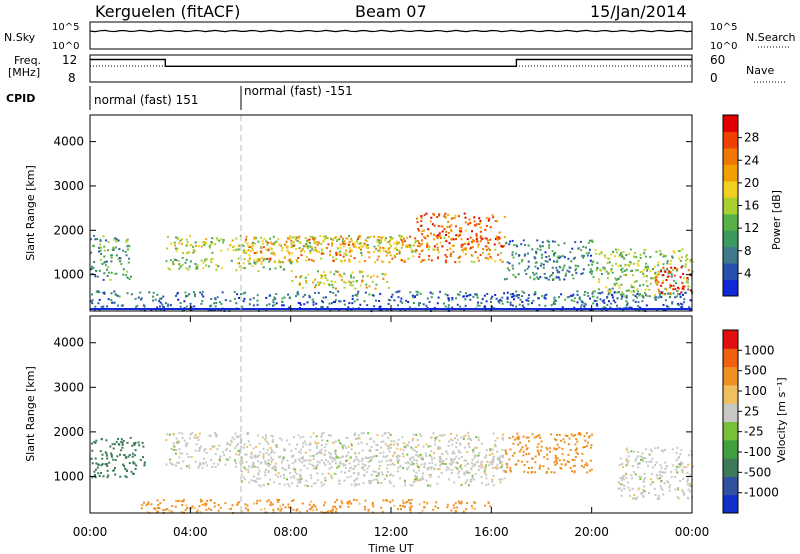  What do you see at coordinates (27, 60) in the screenshot?
I see `freq-label: Freq.` at bounding box center [27, 60].